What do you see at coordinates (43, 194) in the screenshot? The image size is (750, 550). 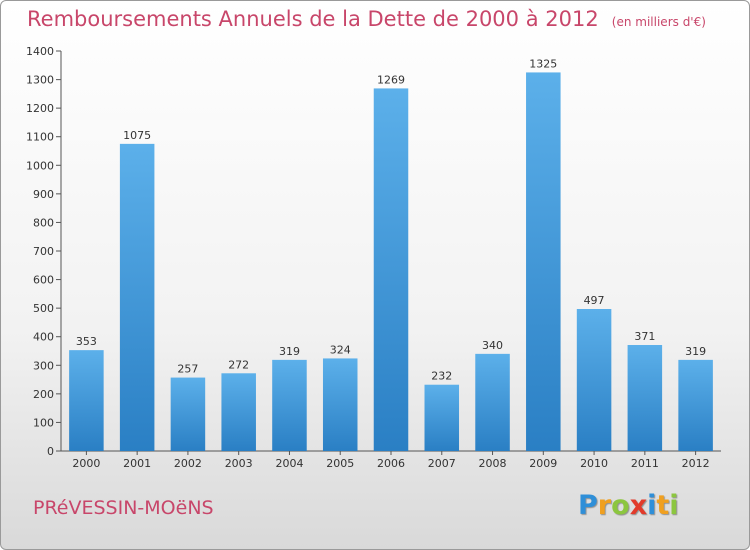 I see `y-tick-label: 900` at bounding box center [43, 194].